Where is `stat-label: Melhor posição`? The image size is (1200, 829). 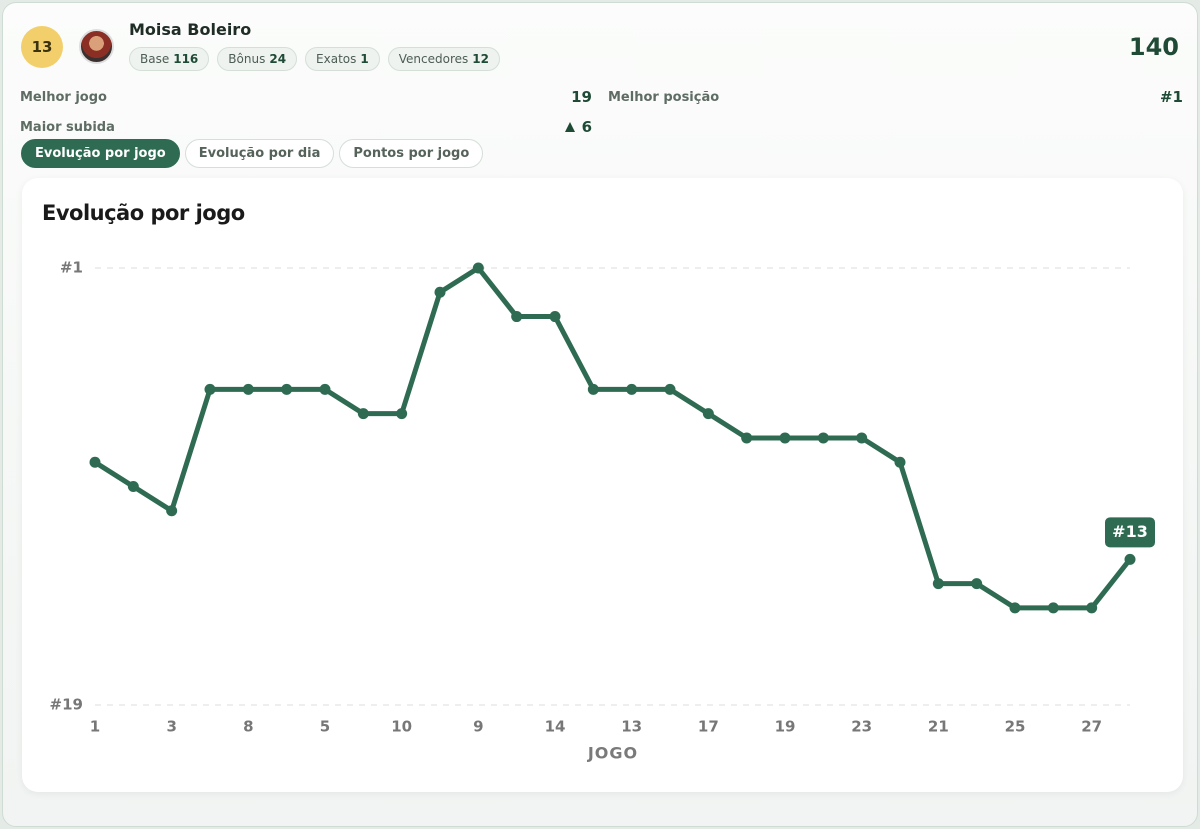 stat-label: Melhor posição is located at coordinates (664, 97).